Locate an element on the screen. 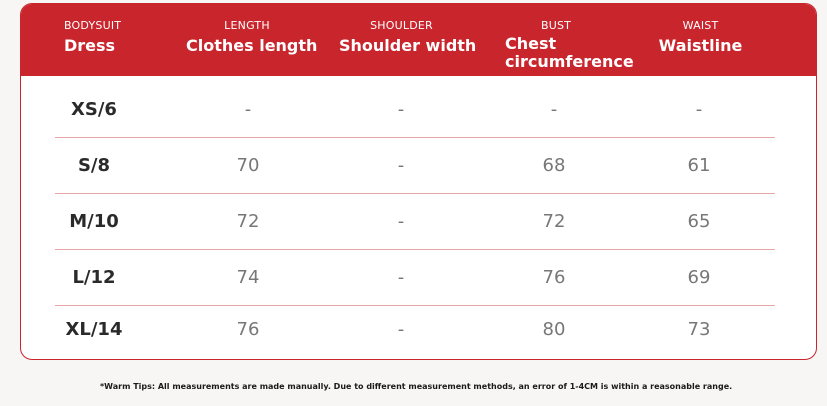  header-cell-bust: BUST Chest circumference is located at coordinates (569, 40).